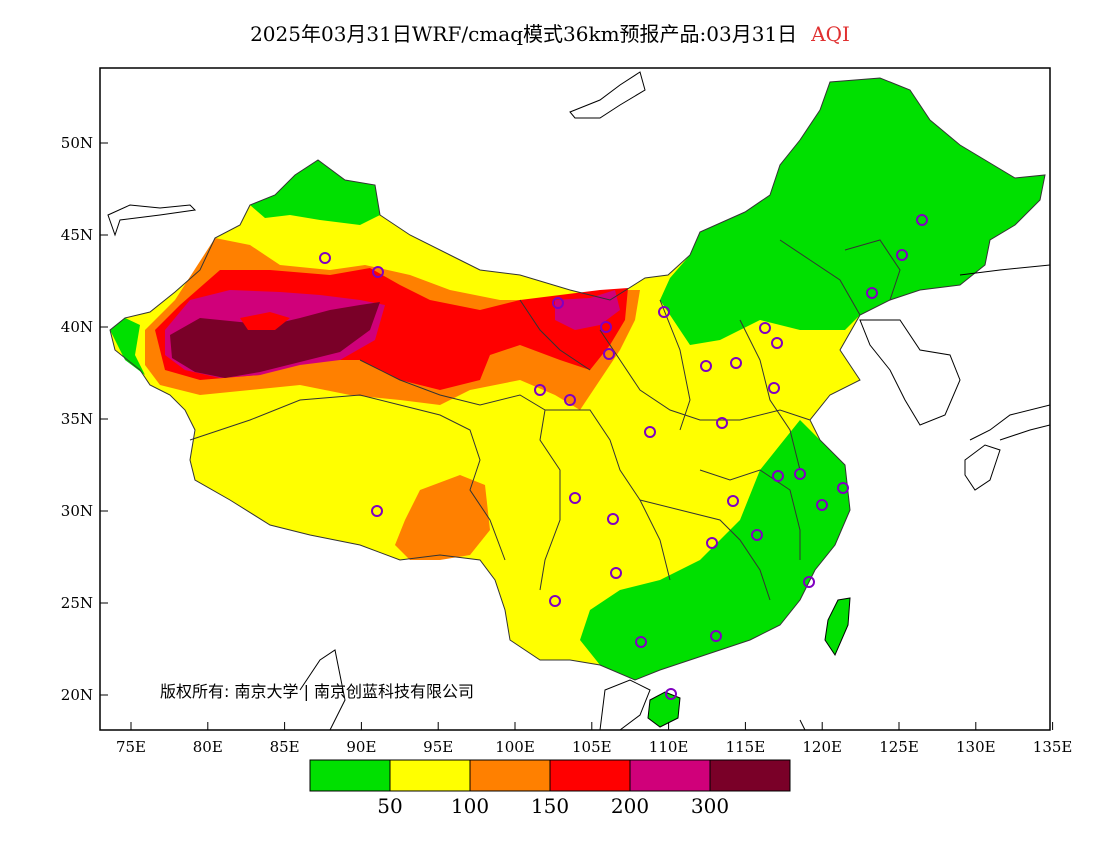 Image resolution: width=1100 pixels, height=850 pixels. I want to click on taiwan-island, so click(837, 627).